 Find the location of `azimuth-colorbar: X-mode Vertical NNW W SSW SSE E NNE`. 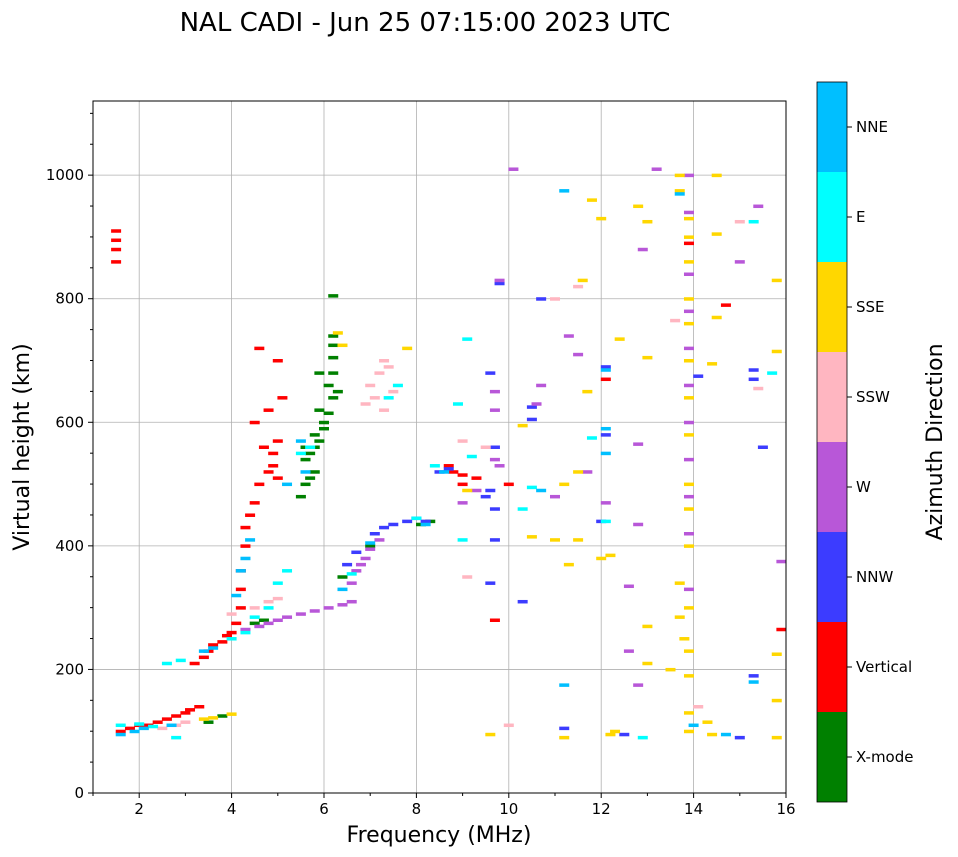

azimuth-colorbar: X-mode Vertical NNW W SSW SSE E NNE is located at coordinates (864, 442).